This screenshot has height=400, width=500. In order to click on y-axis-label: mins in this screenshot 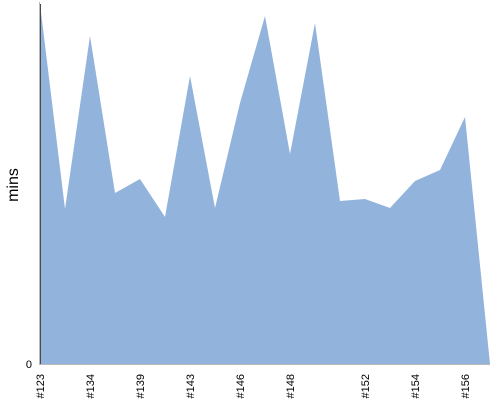, I will do `click(13, 185)`.